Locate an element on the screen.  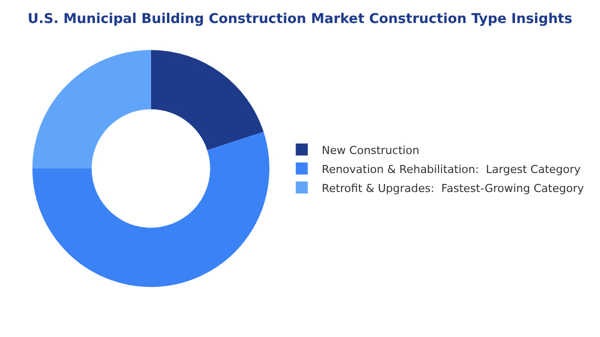
legend-label: Renovation & Rehabilitation: Largest Category is located at coordinates (452, 169).